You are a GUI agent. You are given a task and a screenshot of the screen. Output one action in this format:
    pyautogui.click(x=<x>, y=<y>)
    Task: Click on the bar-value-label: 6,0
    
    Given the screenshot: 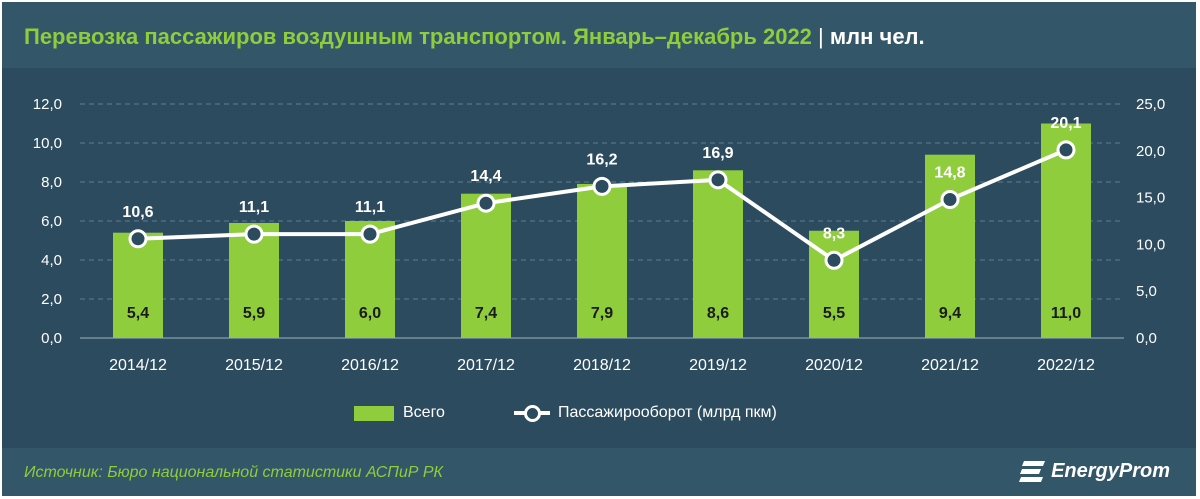 What is the action you would take?
    pyautogui.click(x=370, y=313)
    